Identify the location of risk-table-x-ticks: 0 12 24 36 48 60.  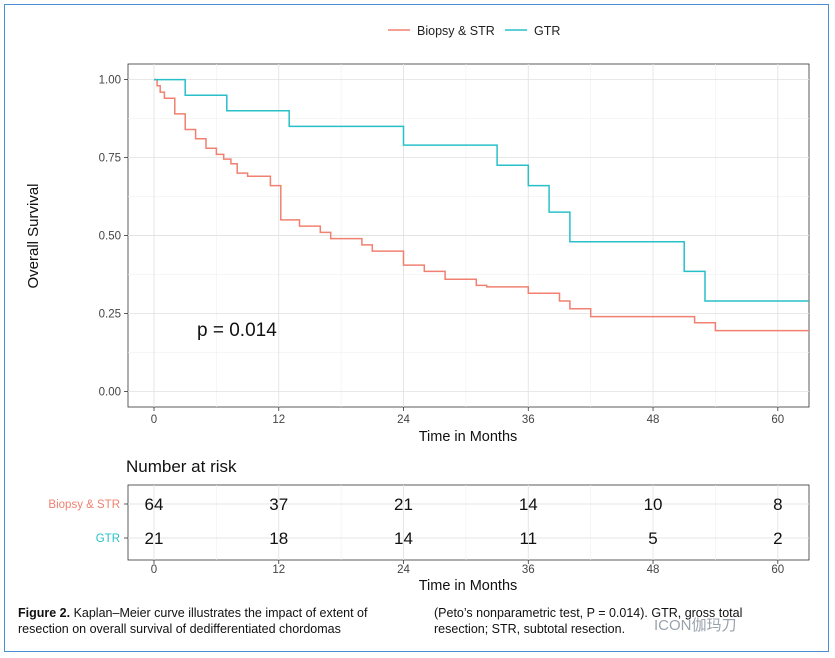
(467, 568).